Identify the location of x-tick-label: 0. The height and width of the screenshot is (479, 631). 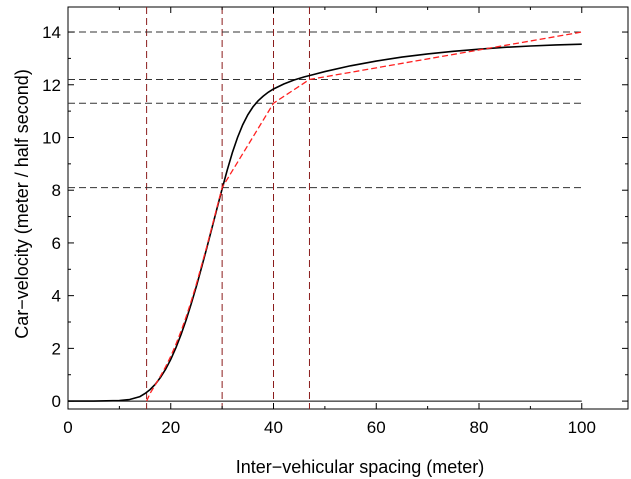
(67, 427).